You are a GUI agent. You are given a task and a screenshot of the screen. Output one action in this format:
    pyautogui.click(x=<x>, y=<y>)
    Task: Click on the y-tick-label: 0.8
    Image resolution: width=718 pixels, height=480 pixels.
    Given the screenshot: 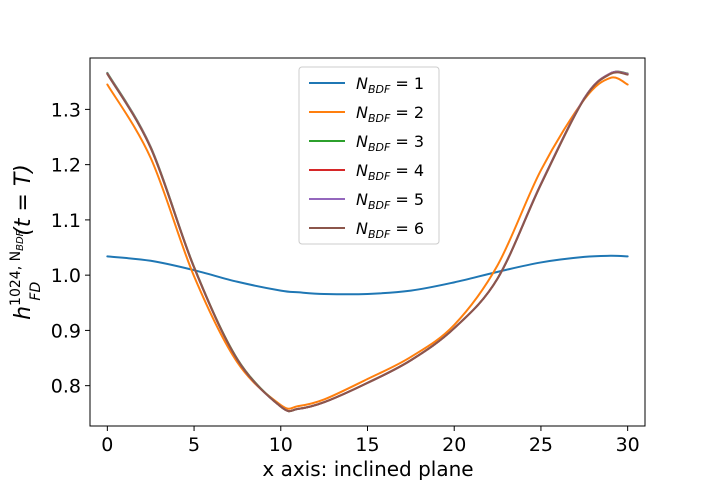 What is the action you would take?
    pyautogui.click(x=66, y=387)
    